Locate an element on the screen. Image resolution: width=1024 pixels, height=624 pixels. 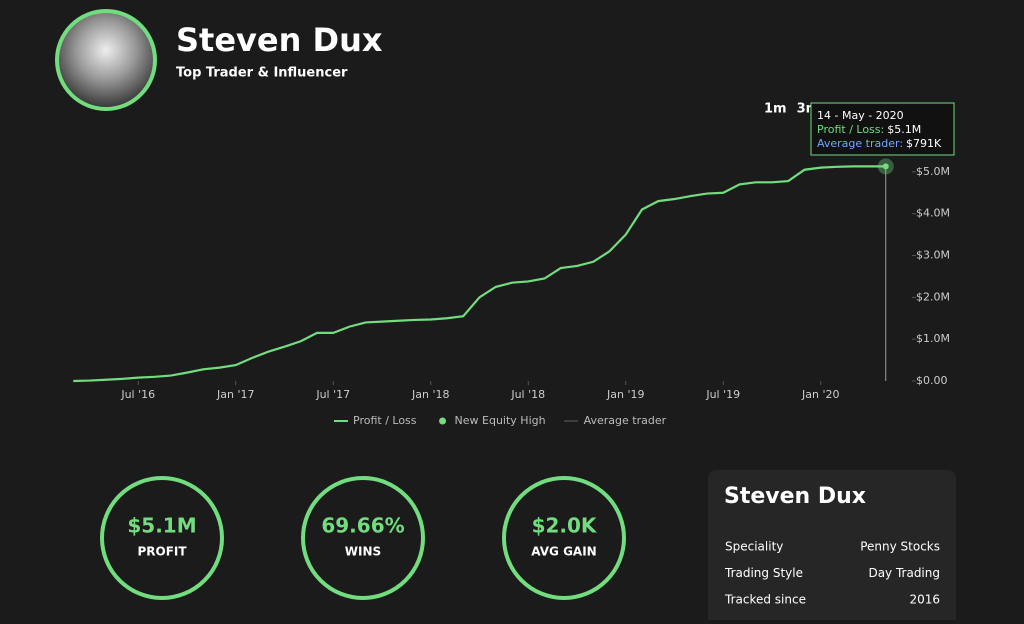
y-tick-label: $1.0M is located at coordinates (933, 338).